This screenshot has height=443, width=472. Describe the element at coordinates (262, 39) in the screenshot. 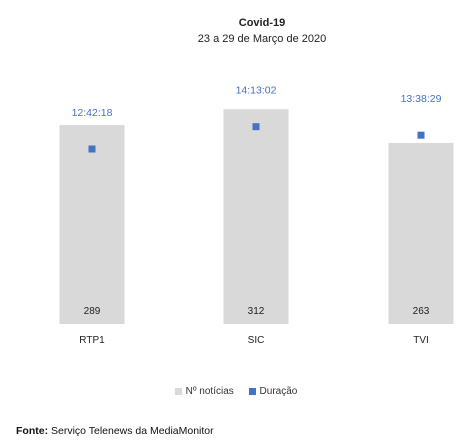

I see `chart-subtitle: 23 a 29 de Março de 2020` at that location.